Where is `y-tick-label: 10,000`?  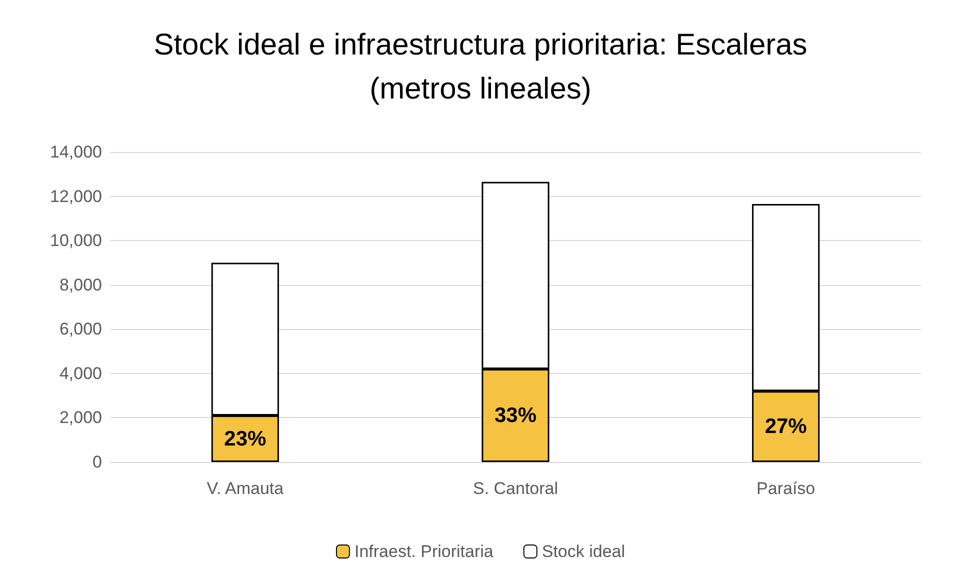 y-tick-label: 10,000 is located at coordinates (76, 240).